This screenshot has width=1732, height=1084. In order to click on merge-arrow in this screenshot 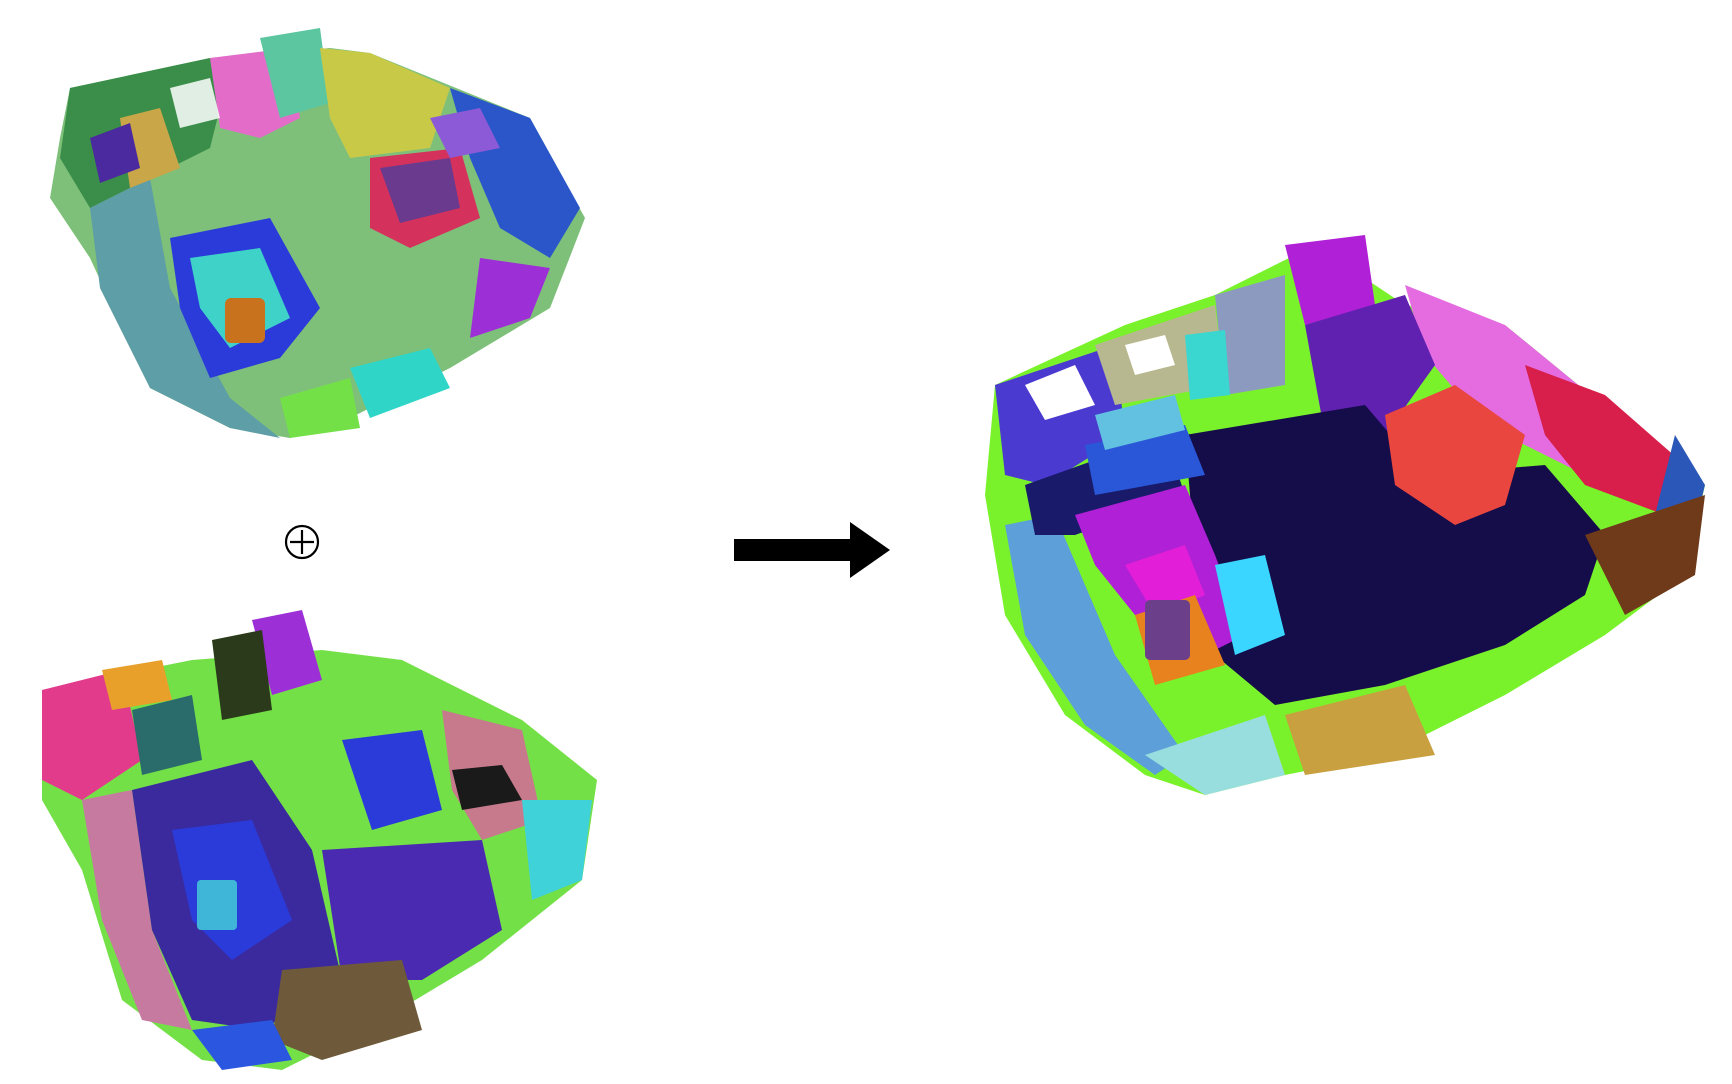, I will do `click(812, 550)`.